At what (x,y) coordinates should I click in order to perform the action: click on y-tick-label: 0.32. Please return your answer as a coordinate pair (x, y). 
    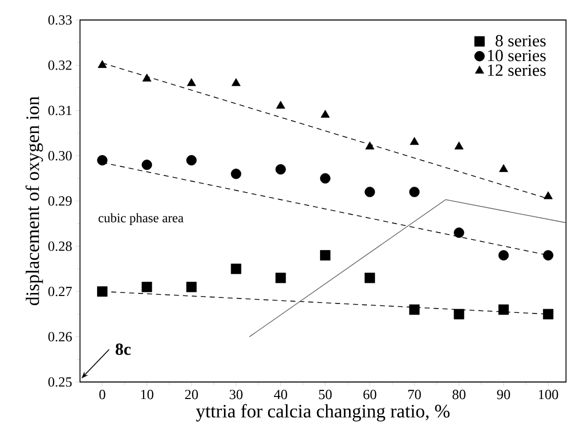
    Looking at the image, I should click on (60, 65).